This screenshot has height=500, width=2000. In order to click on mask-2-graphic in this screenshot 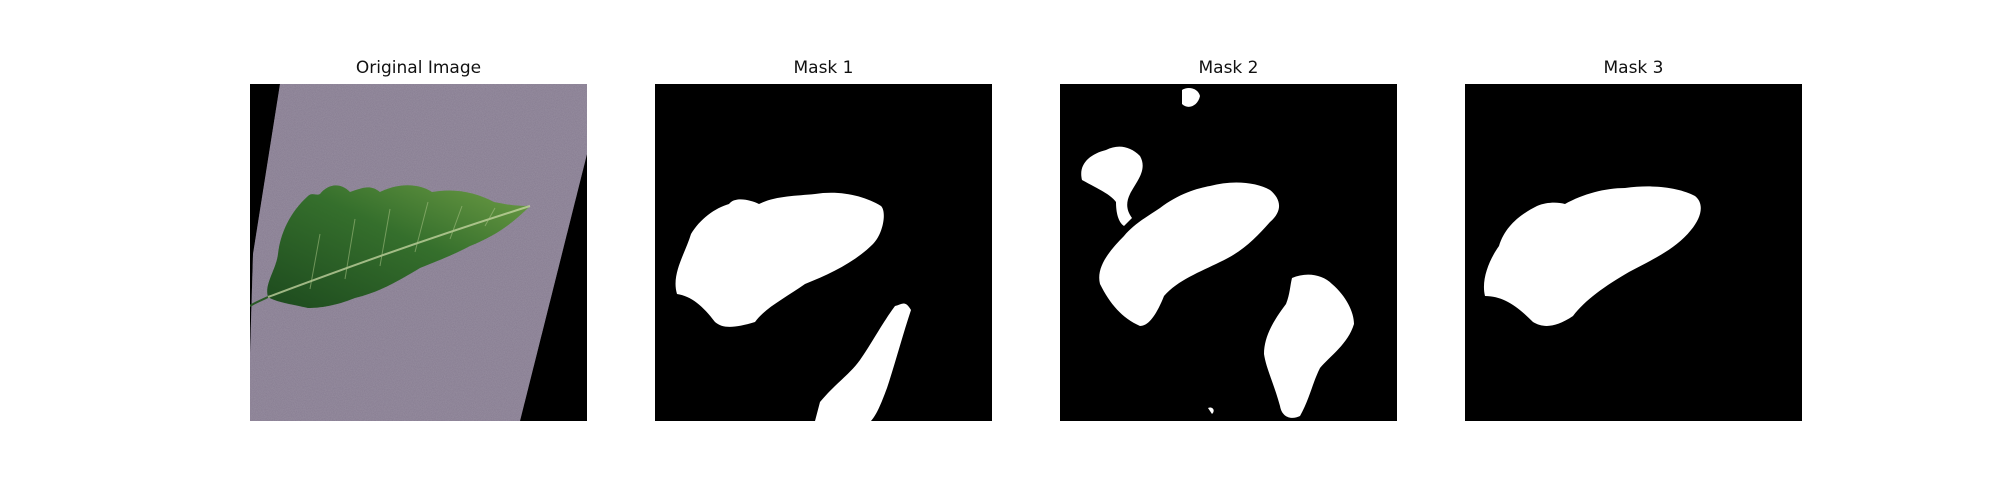, I will do `click(1228, 252)`.